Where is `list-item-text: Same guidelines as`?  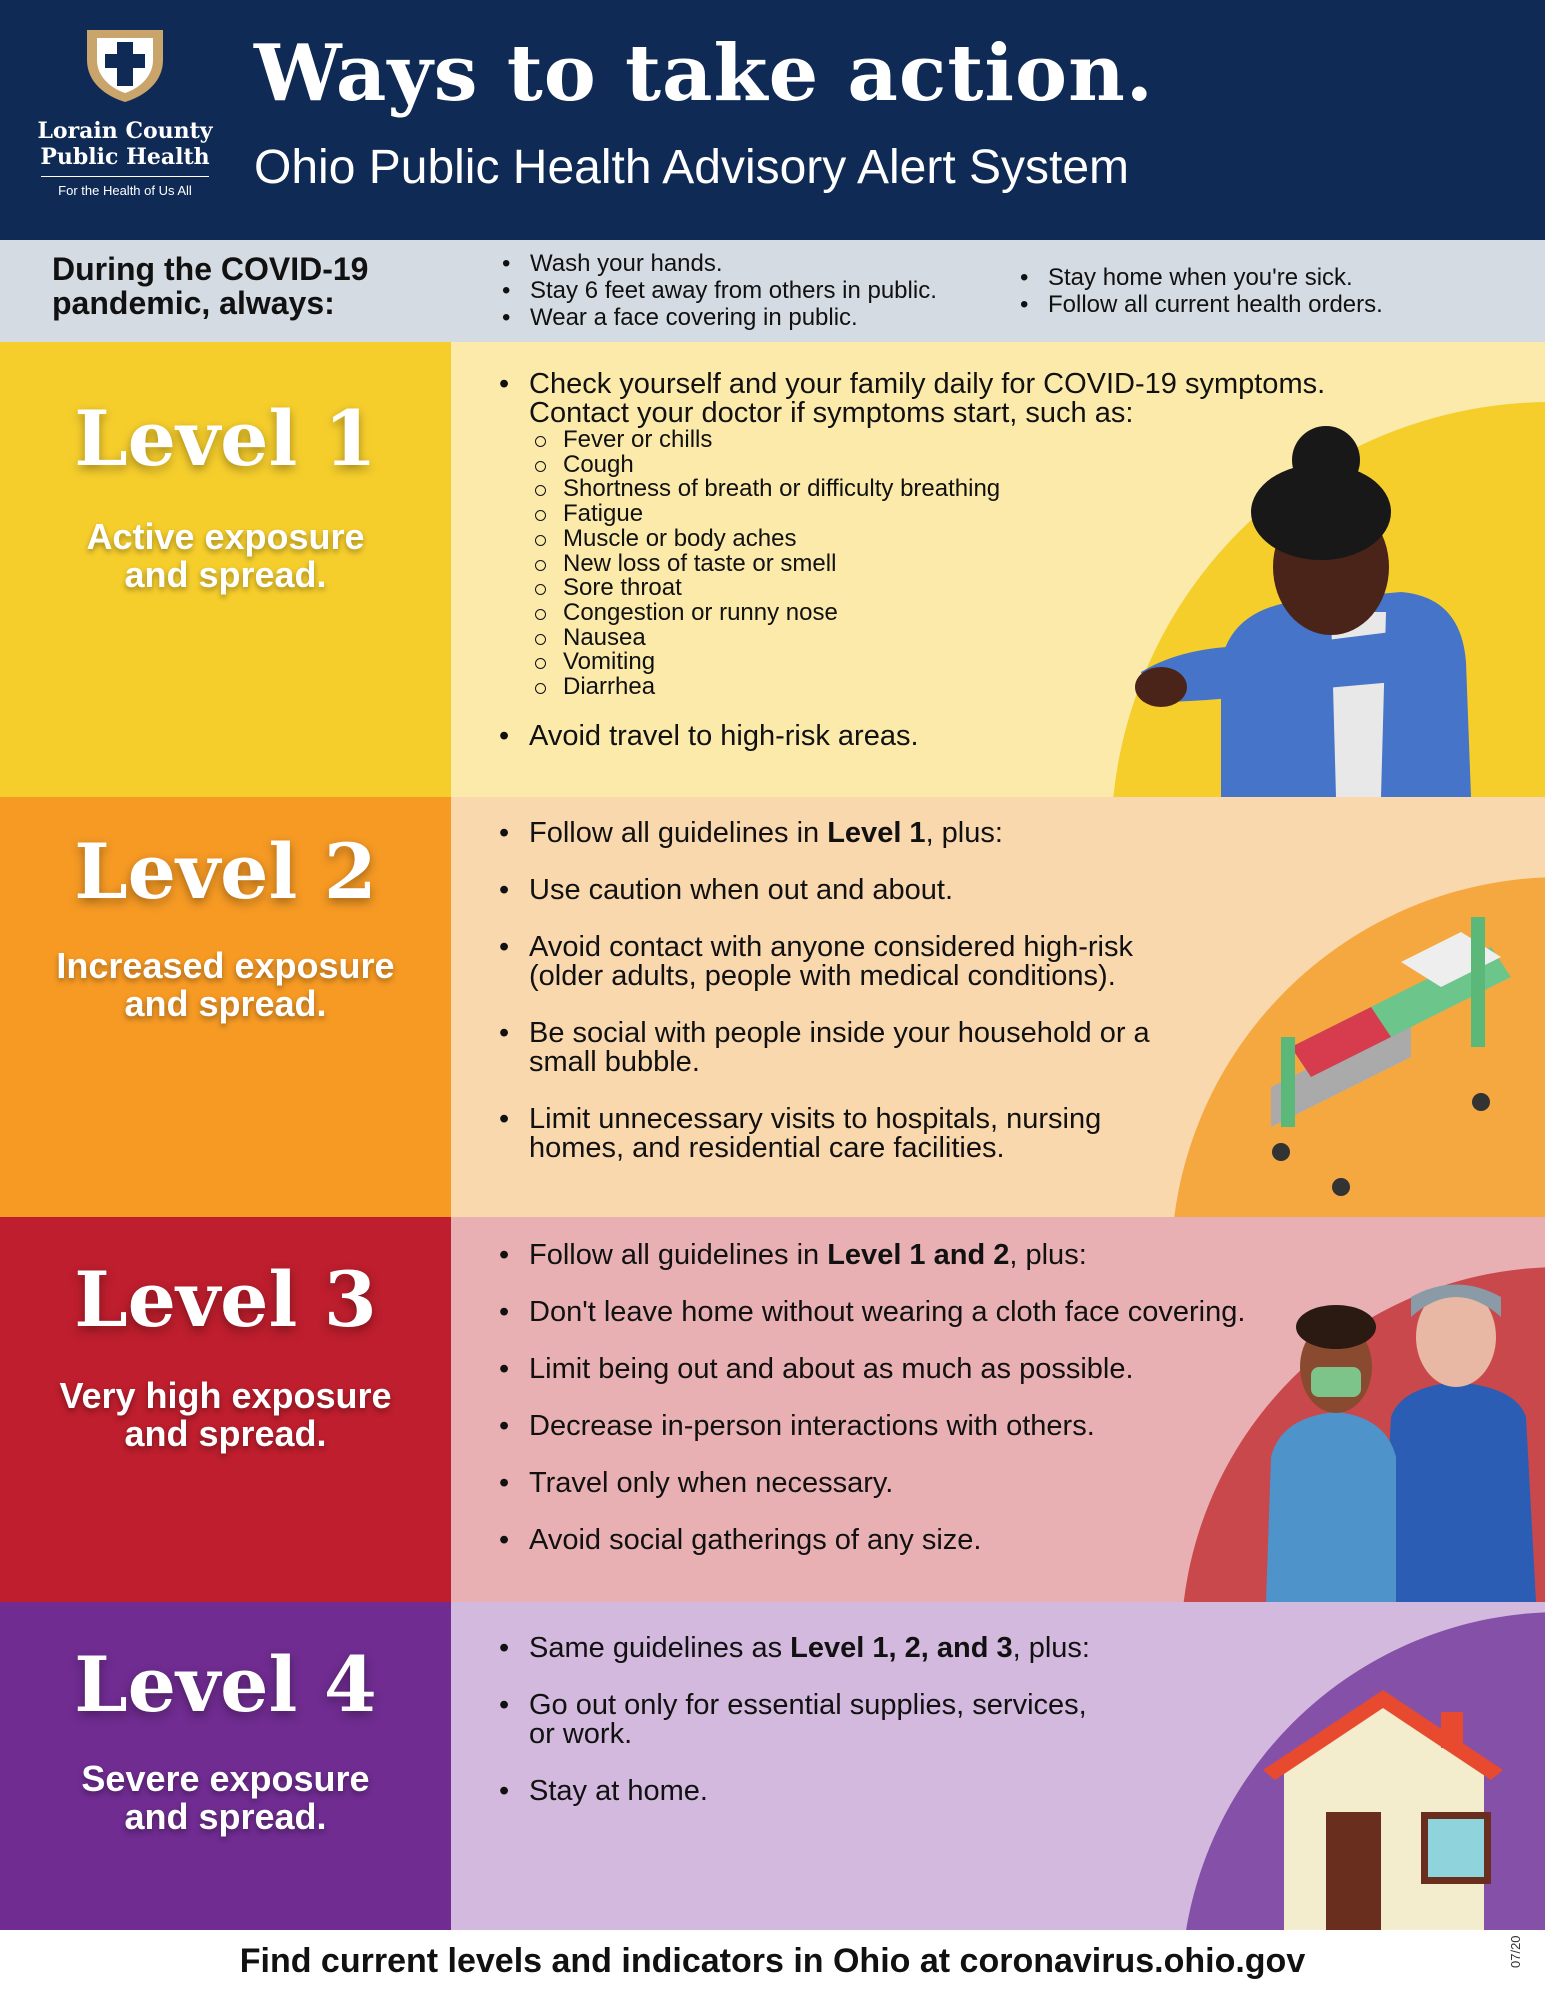
list-item-text: Same guidelines as is located at coordinates (660, 1648).